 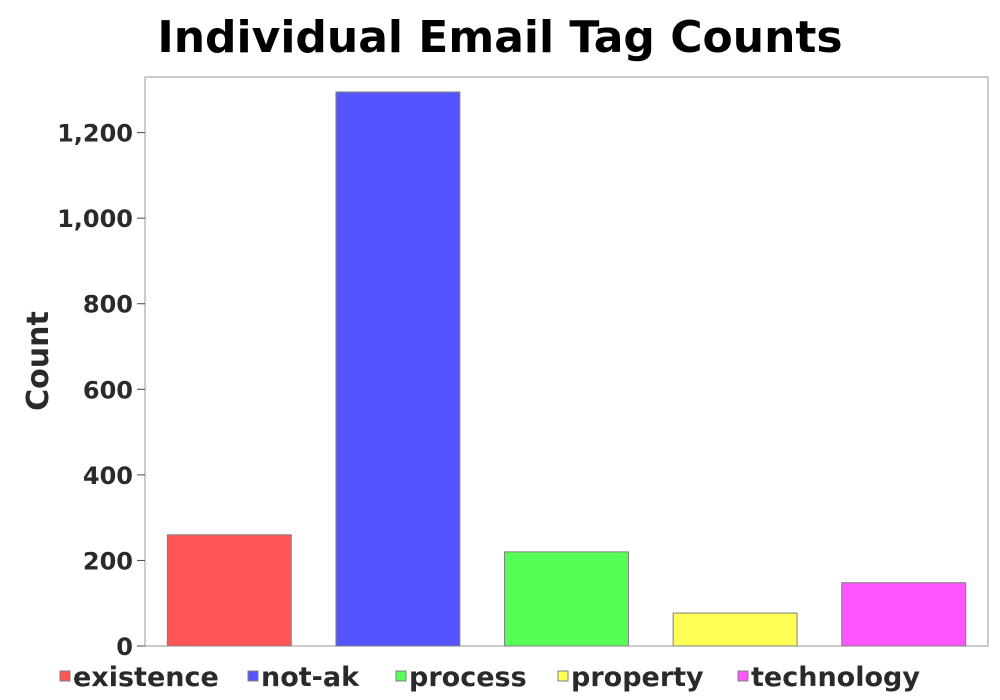 What do you see at coordinates (735, 629) in the screenshot?
I see `bar-property` at bounding box center [735, 629].